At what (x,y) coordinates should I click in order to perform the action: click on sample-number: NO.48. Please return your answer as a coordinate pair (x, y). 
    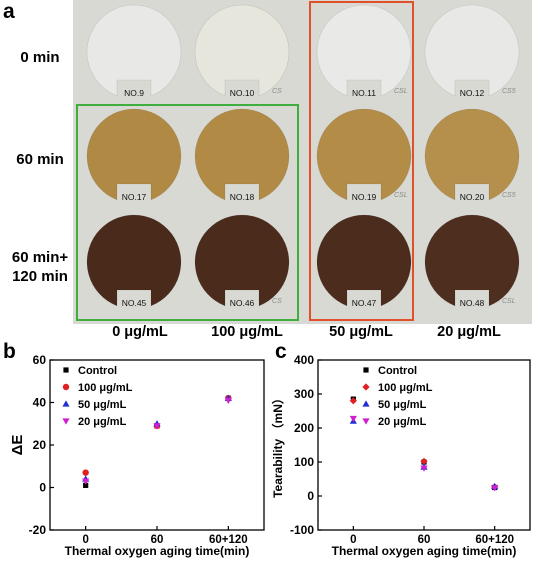
    Looking at the image, I should click on (472, 303).